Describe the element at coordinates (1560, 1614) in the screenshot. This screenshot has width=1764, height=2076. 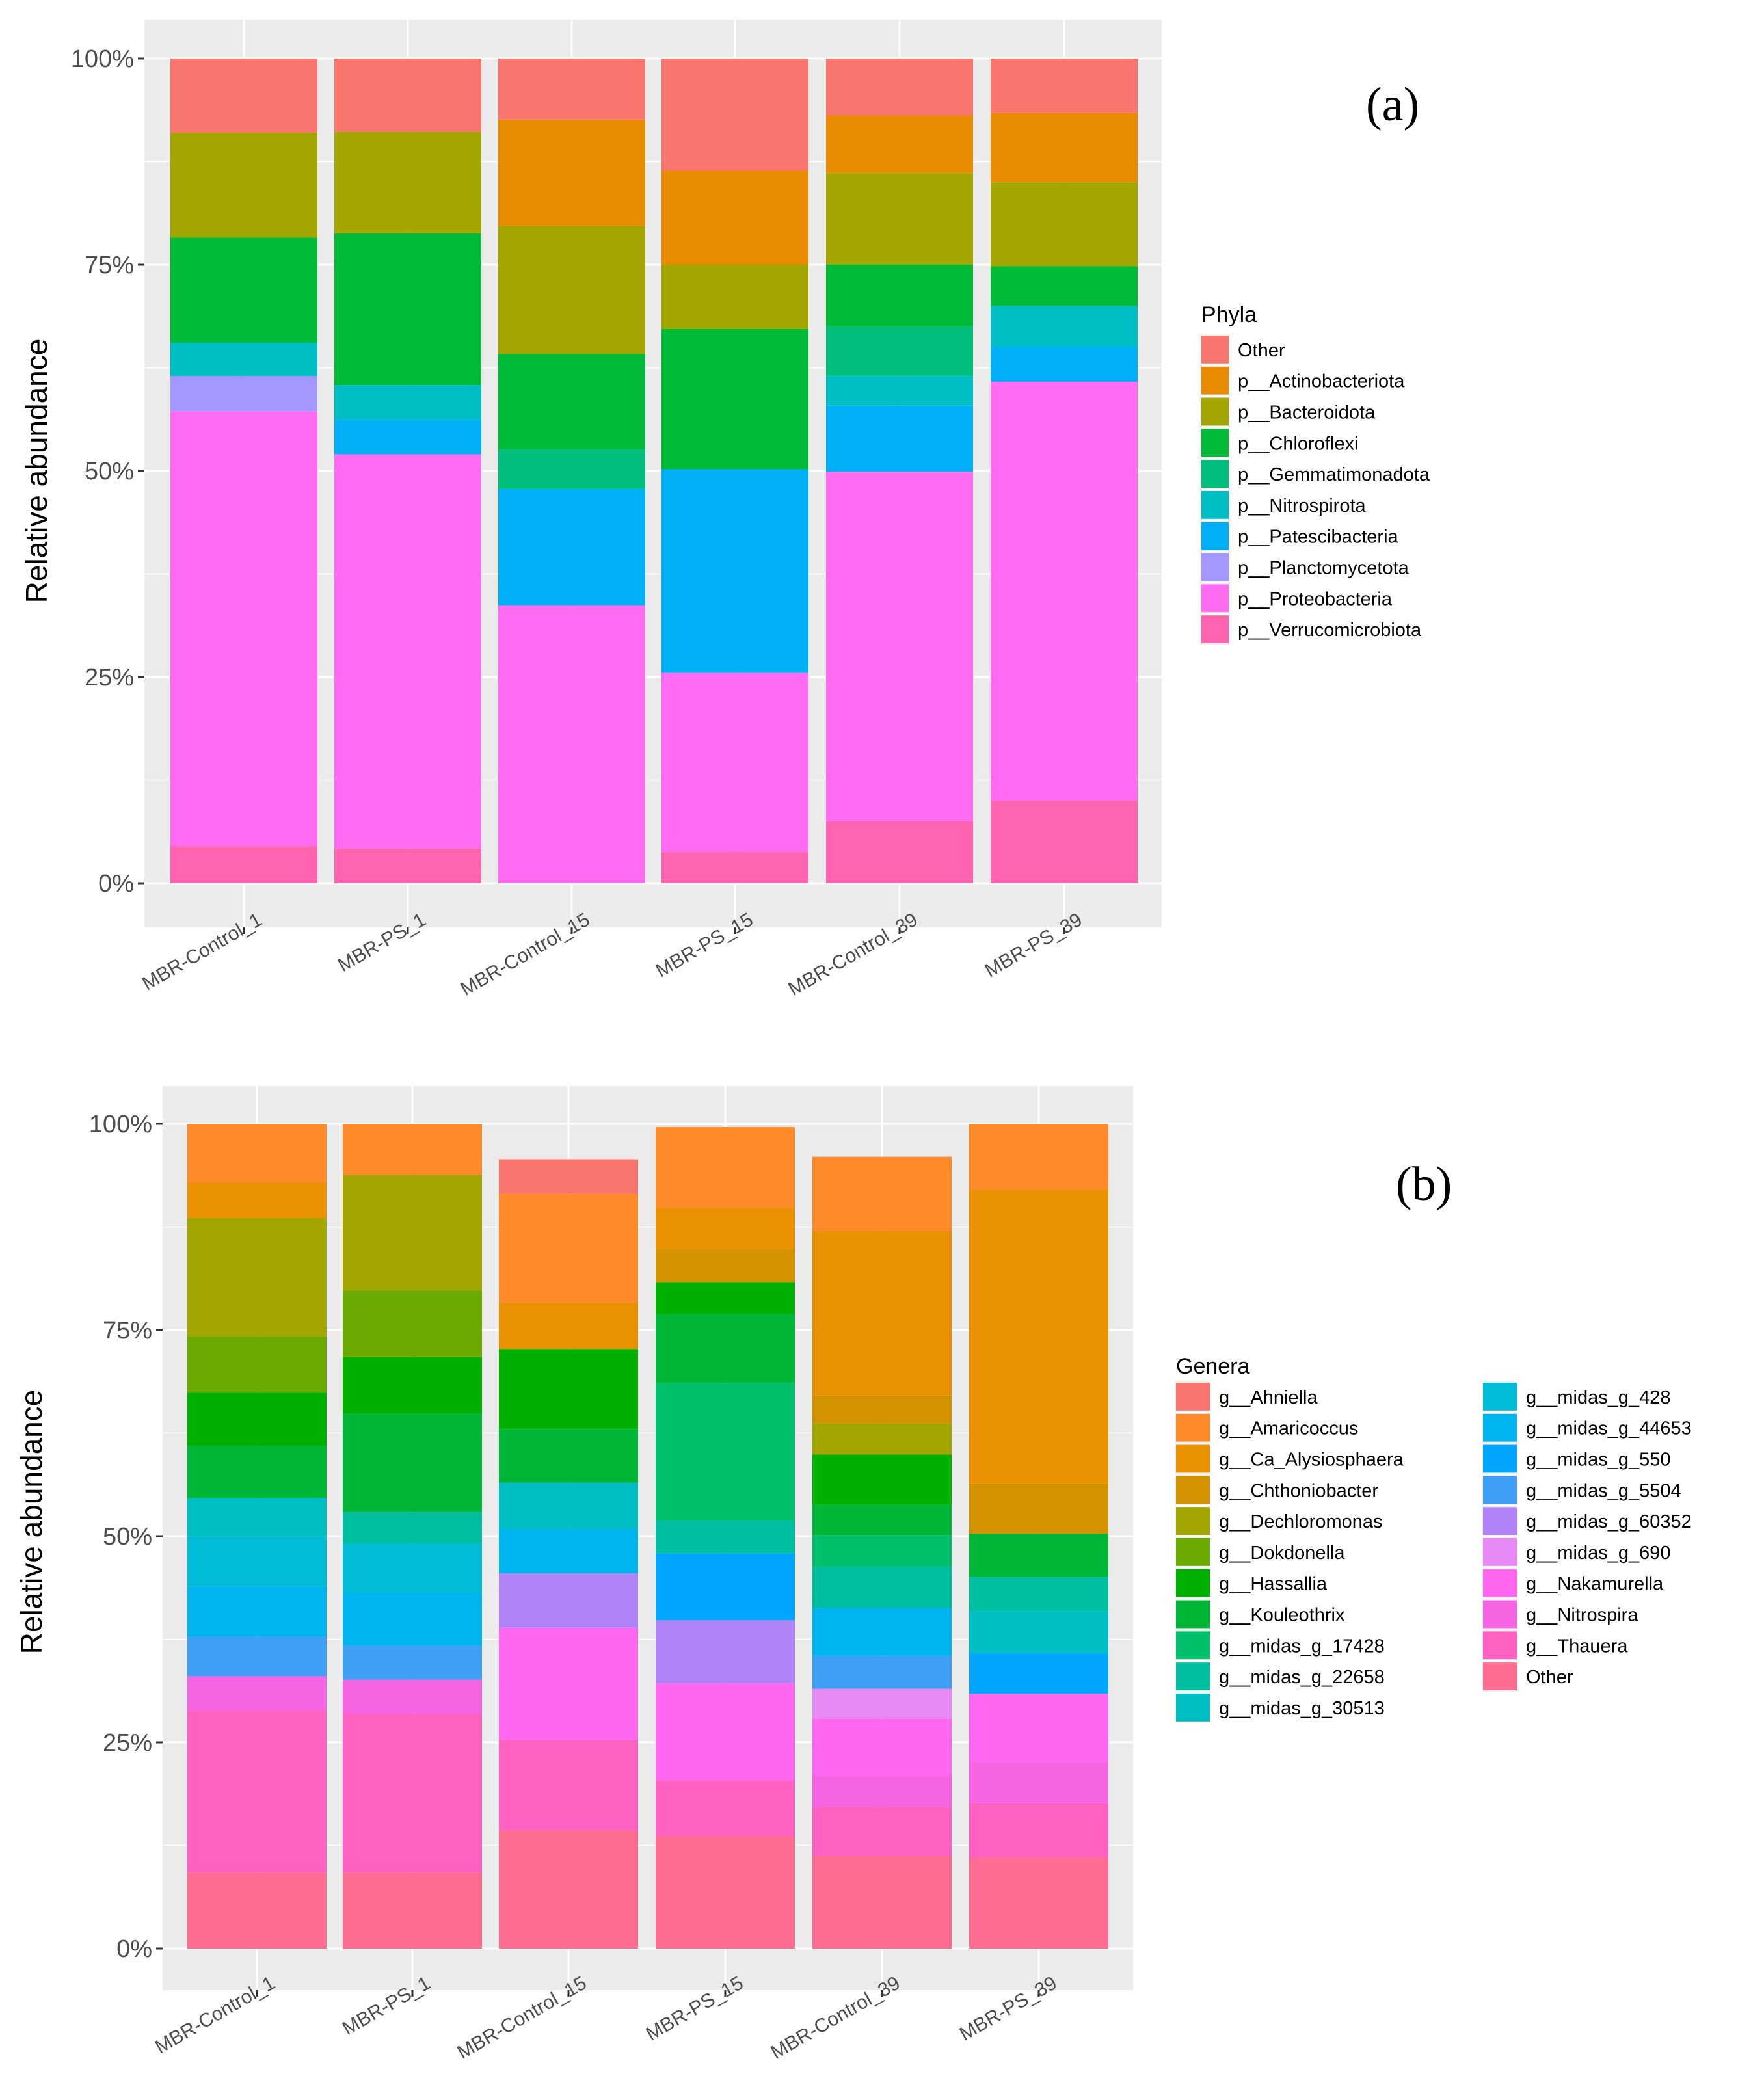
I see `legend-item-g-nitrospira: g__Nitrospira` at that location.